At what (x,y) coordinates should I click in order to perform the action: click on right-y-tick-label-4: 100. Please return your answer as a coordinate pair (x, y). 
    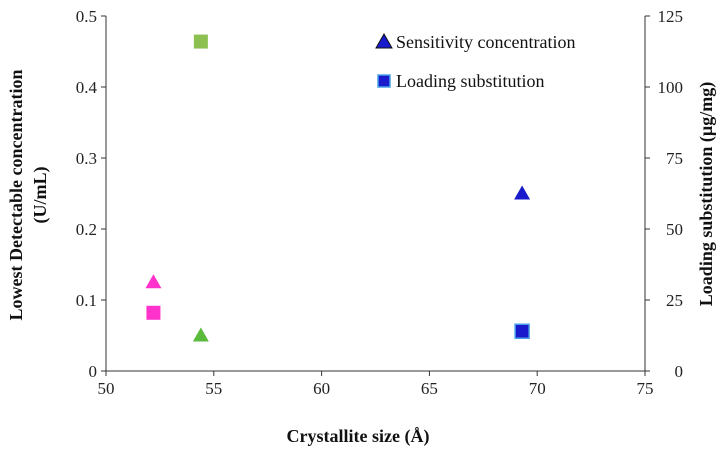
    Looking at the image, I should click on (671, 87).